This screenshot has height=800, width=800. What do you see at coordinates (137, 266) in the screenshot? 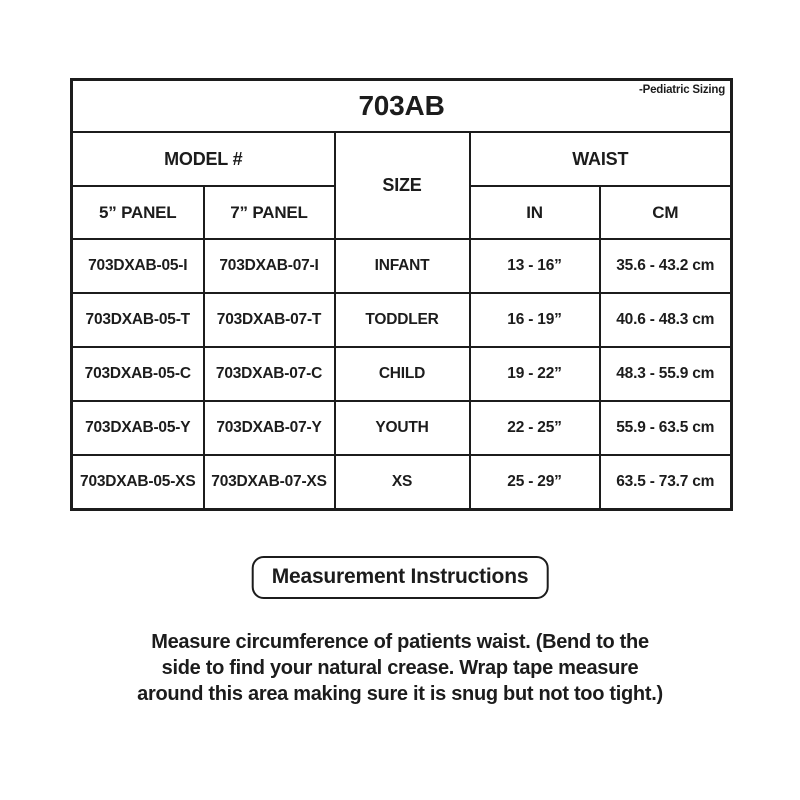
I see `model5-cell: 703DXAB-05-I` at bounding box center [137, 266].